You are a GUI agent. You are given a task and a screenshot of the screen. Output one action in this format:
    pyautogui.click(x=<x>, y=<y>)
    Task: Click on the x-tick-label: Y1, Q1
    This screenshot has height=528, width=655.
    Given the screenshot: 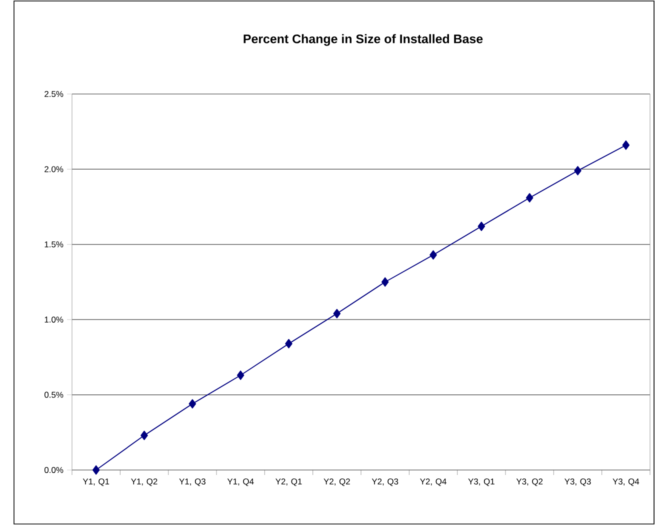 What is the action you would take?
    pyautogui.click(x=96, y=482)
    